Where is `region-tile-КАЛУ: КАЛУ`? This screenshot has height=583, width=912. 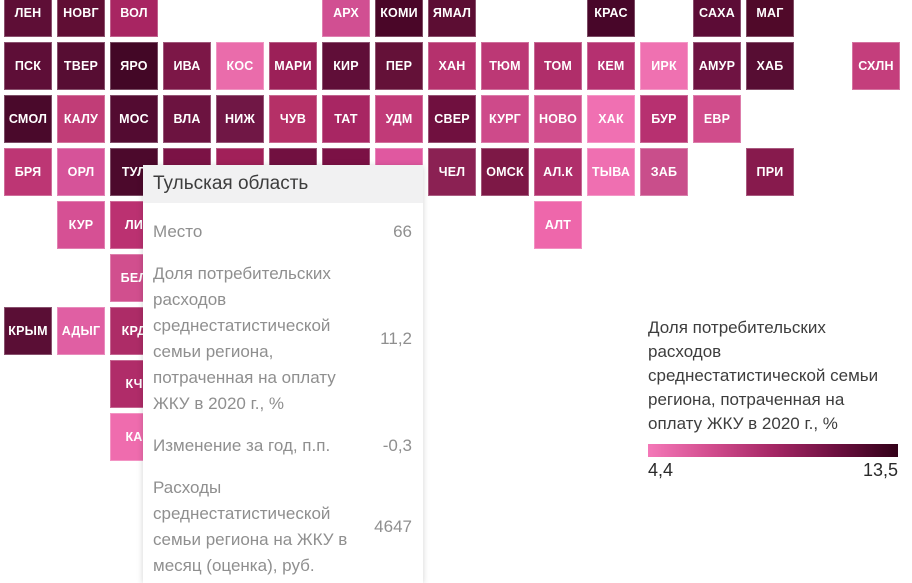
region-tile-КАЛУ: КАЛУ is located at coordinates (81, 119).